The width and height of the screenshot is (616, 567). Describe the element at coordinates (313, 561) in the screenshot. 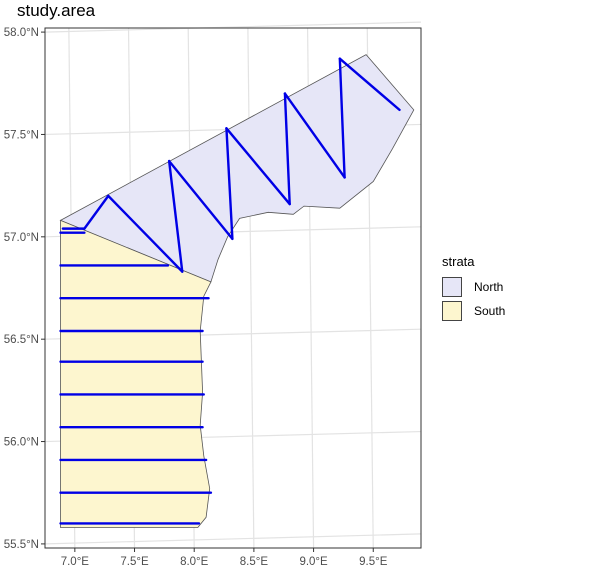

I see `x-tick-label: 9.0°E` at that location.